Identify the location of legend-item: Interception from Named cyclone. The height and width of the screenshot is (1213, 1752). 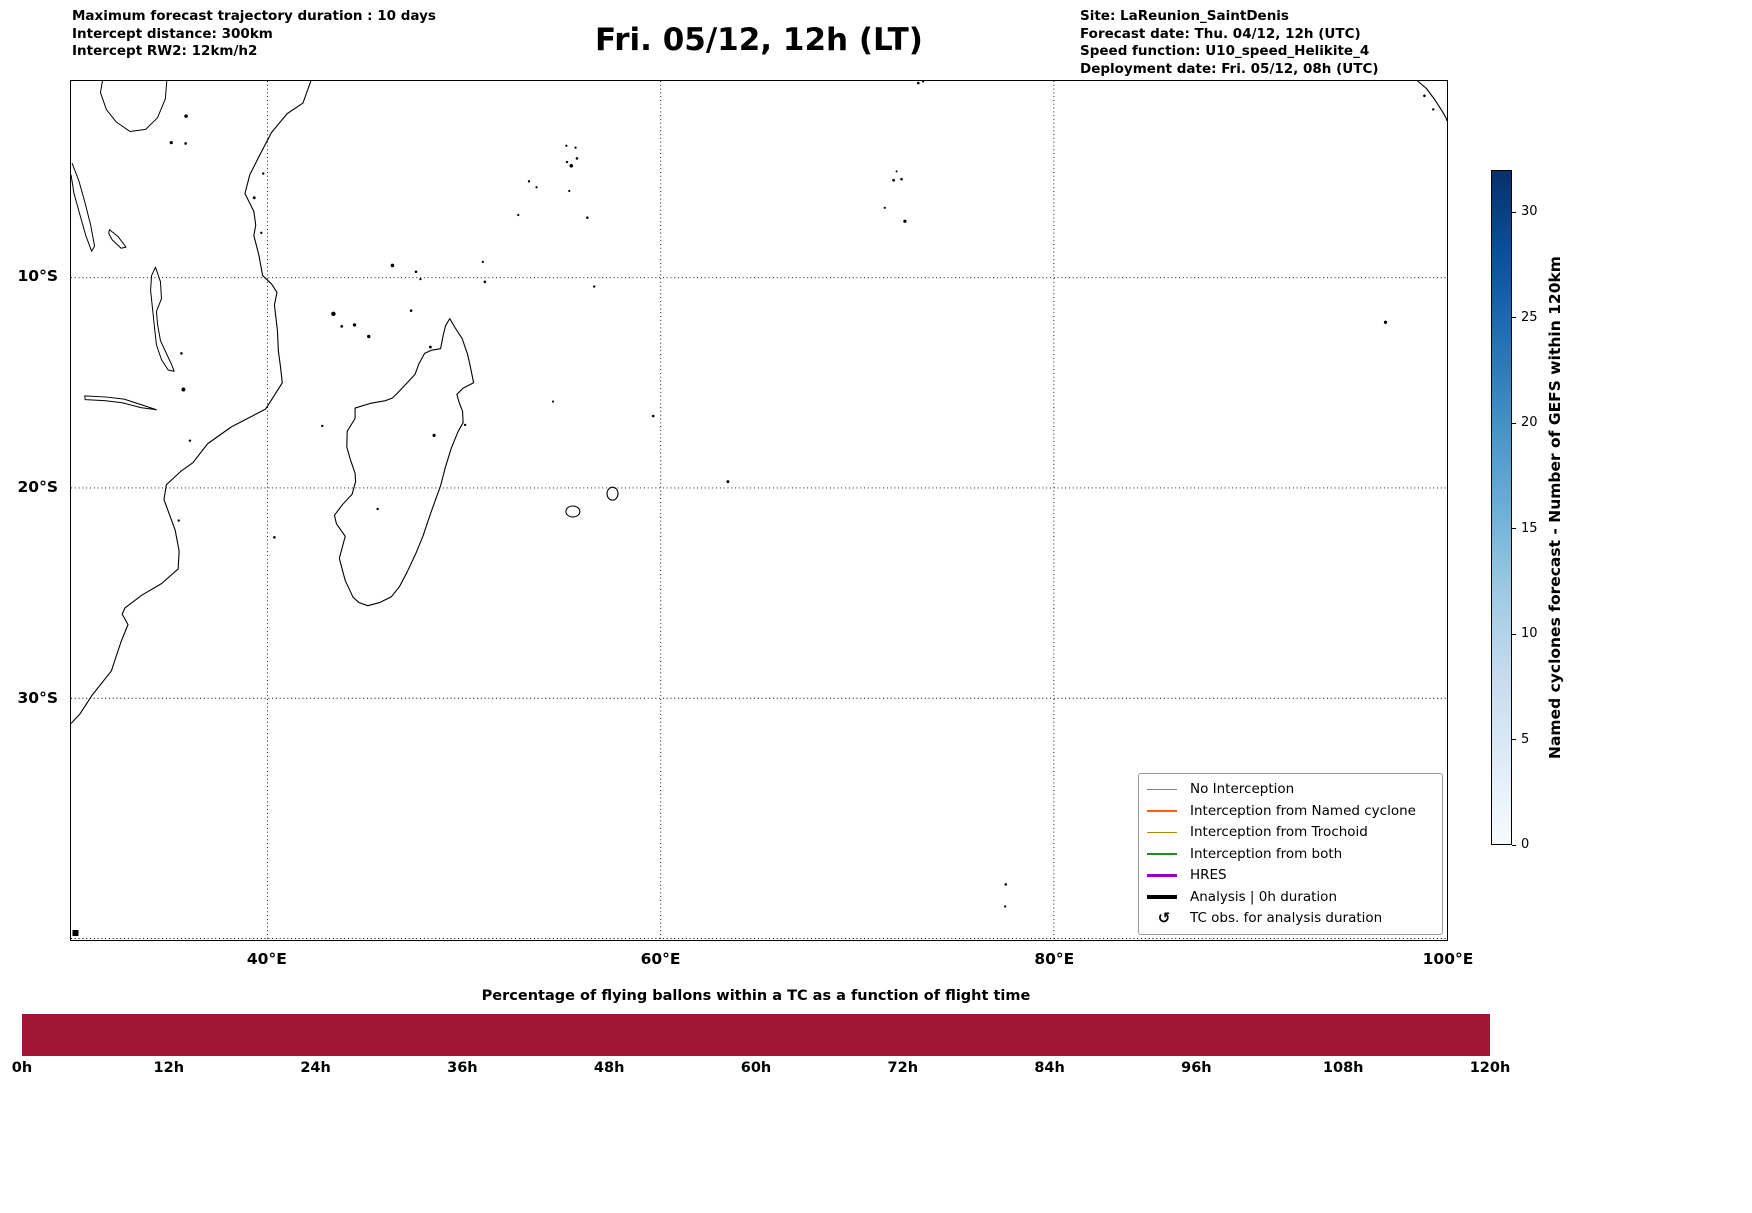
(1290, 811).